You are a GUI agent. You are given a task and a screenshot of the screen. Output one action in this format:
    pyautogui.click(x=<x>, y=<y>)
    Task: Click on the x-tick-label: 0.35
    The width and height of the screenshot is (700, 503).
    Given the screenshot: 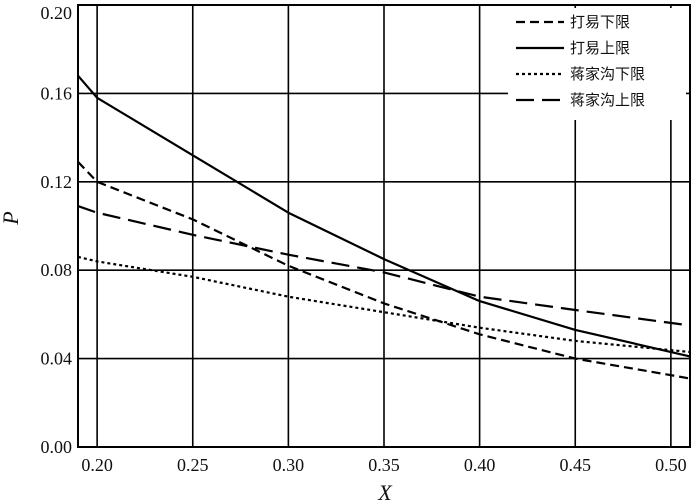 What is the action you would take?
    pyautogui.click(x=384, y=465)
    